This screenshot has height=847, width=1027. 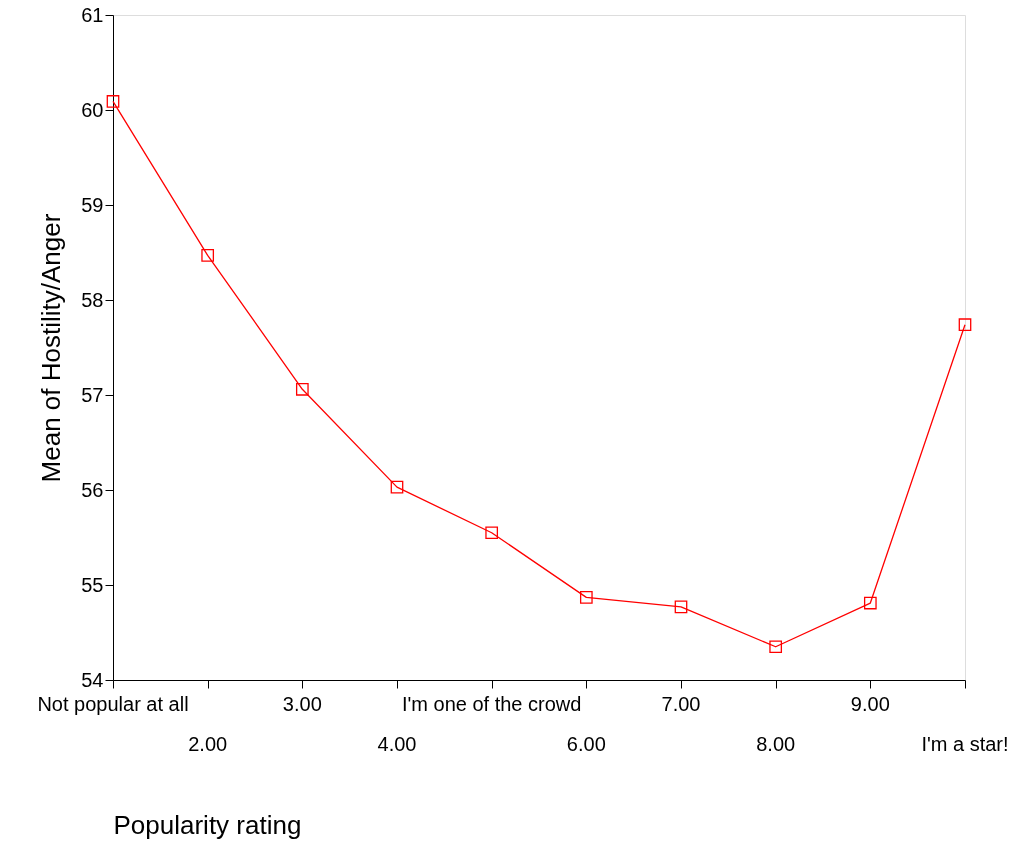 What do you see at coordinates (681, 704) in the screenshot?
I see `x-tick-label: 7.00` at bounding box center [681, 704].